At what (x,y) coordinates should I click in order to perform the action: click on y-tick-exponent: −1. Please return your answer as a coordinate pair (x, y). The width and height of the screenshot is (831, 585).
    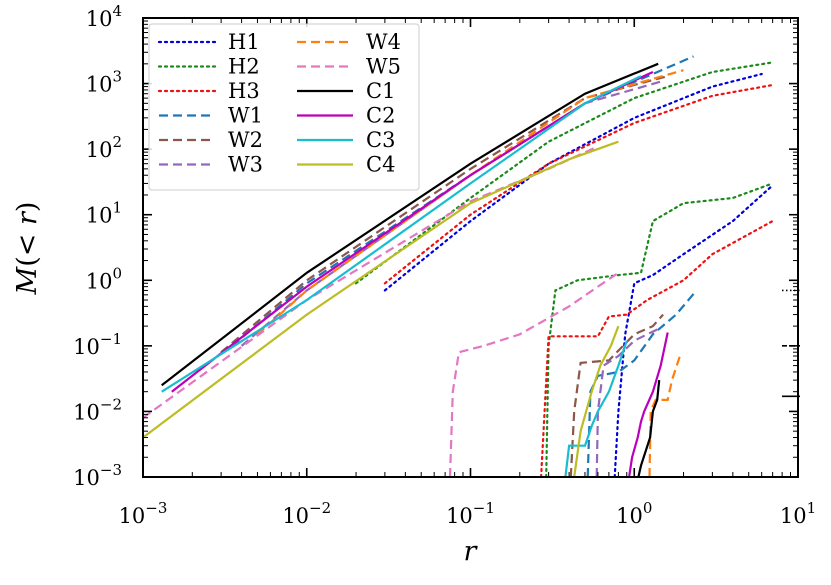
    Looking at the image, I should click on (111, 339).